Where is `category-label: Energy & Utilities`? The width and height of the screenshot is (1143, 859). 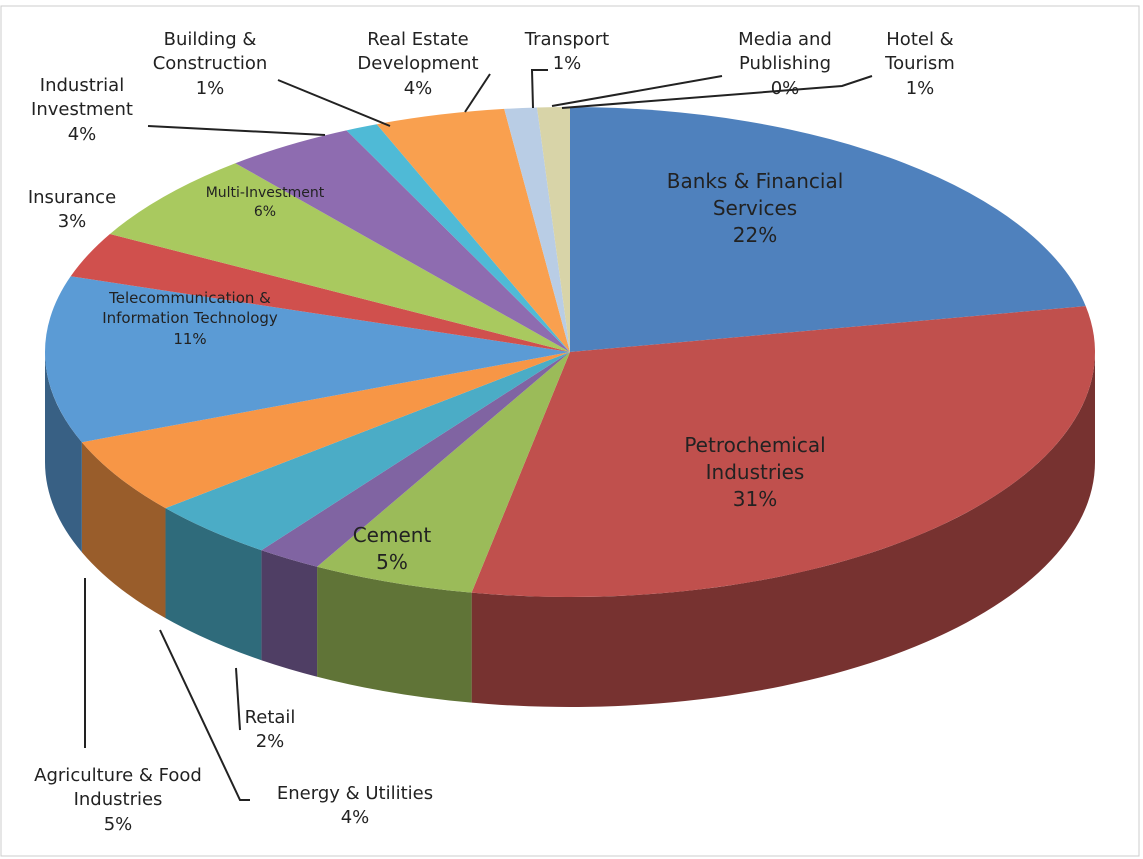 category-label: Energy & Utilities is located at coordinates (355, 793).